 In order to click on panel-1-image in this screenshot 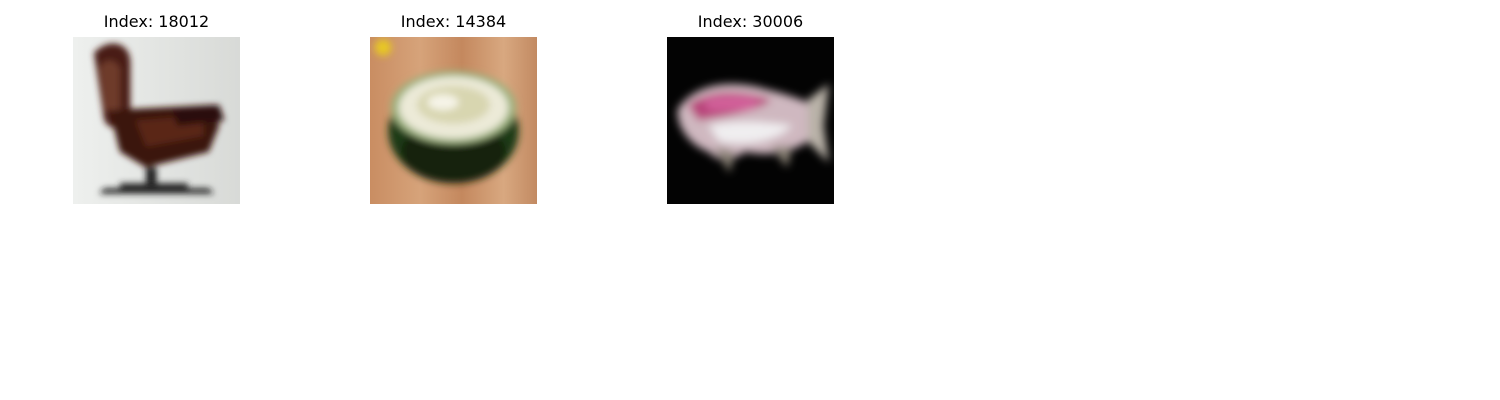, I will do `click(156, 120)`.